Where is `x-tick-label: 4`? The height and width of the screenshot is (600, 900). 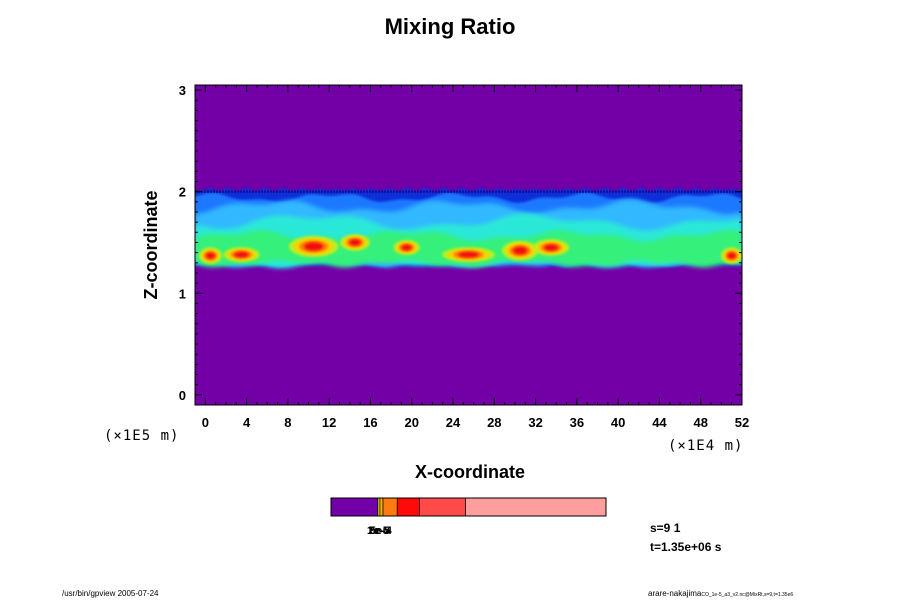
x-tick-label: 4 is located at coordinates (247, 422).